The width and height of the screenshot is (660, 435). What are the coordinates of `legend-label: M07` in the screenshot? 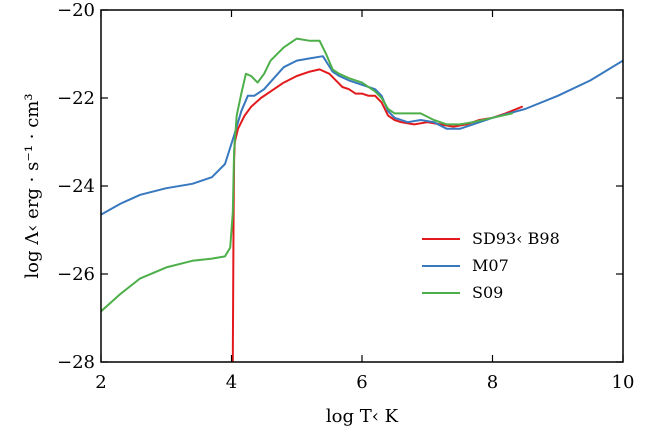 It's located at (490, 265).